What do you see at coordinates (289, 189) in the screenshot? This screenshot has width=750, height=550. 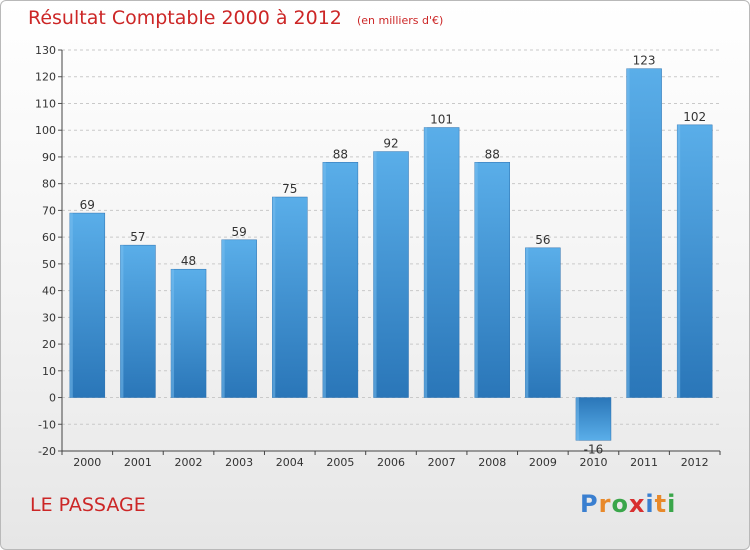 I see `value-label: 75` at bounding box center [289, 189].